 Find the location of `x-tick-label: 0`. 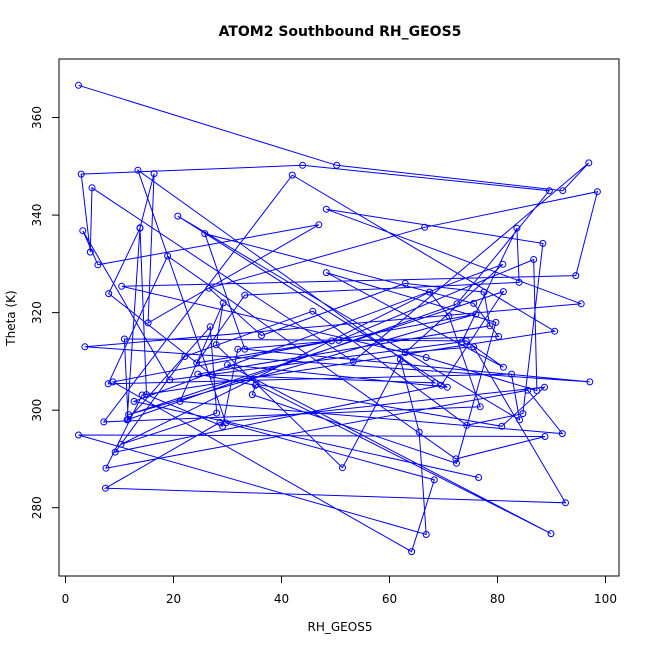

x-tick-label: 0 is located at coordinates (66, 599).